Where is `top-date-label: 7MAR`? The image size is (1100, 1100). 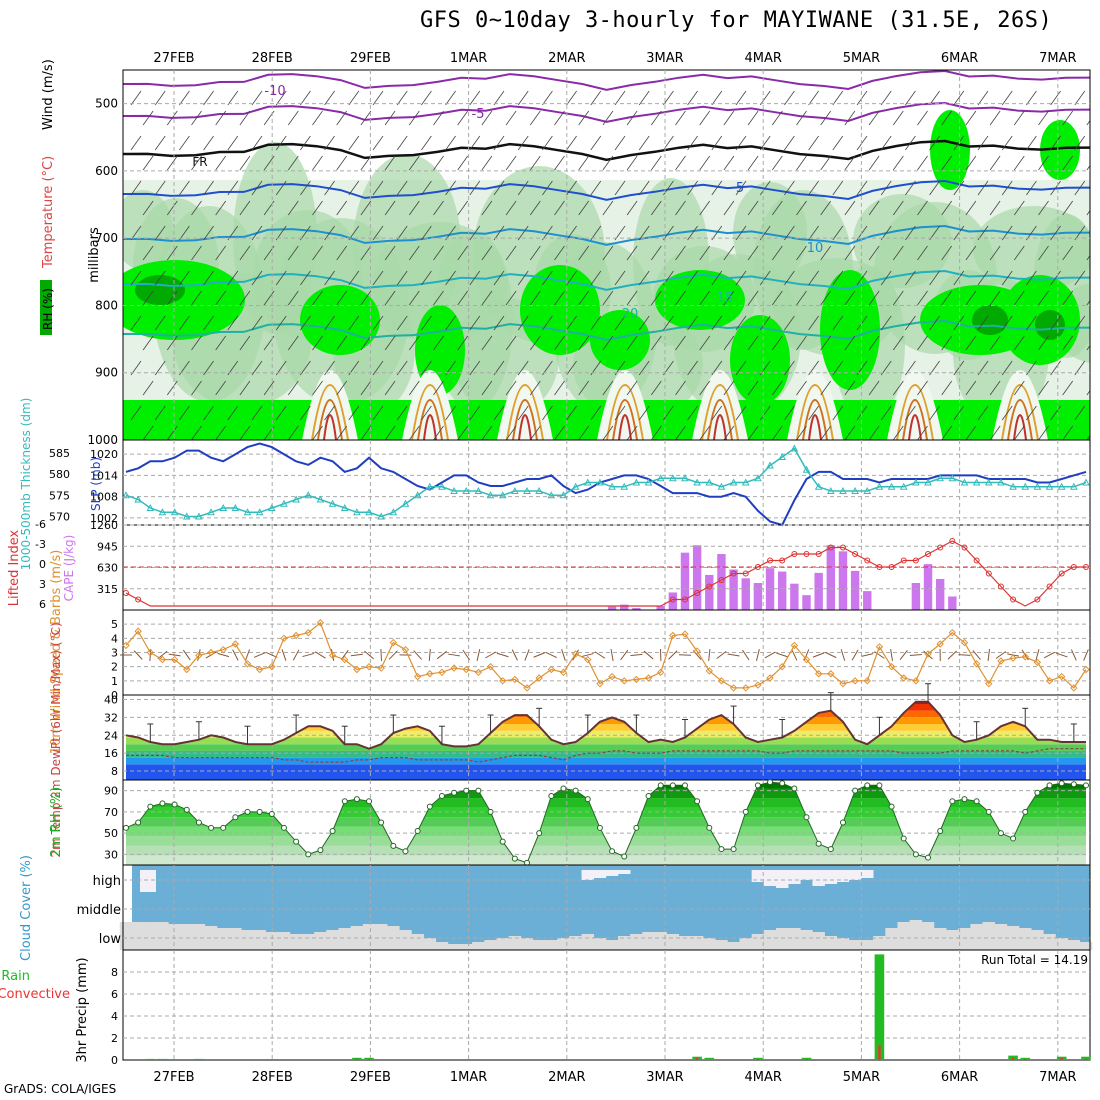 top-date-label: 7MAR is located at coordinates (1057, 58).